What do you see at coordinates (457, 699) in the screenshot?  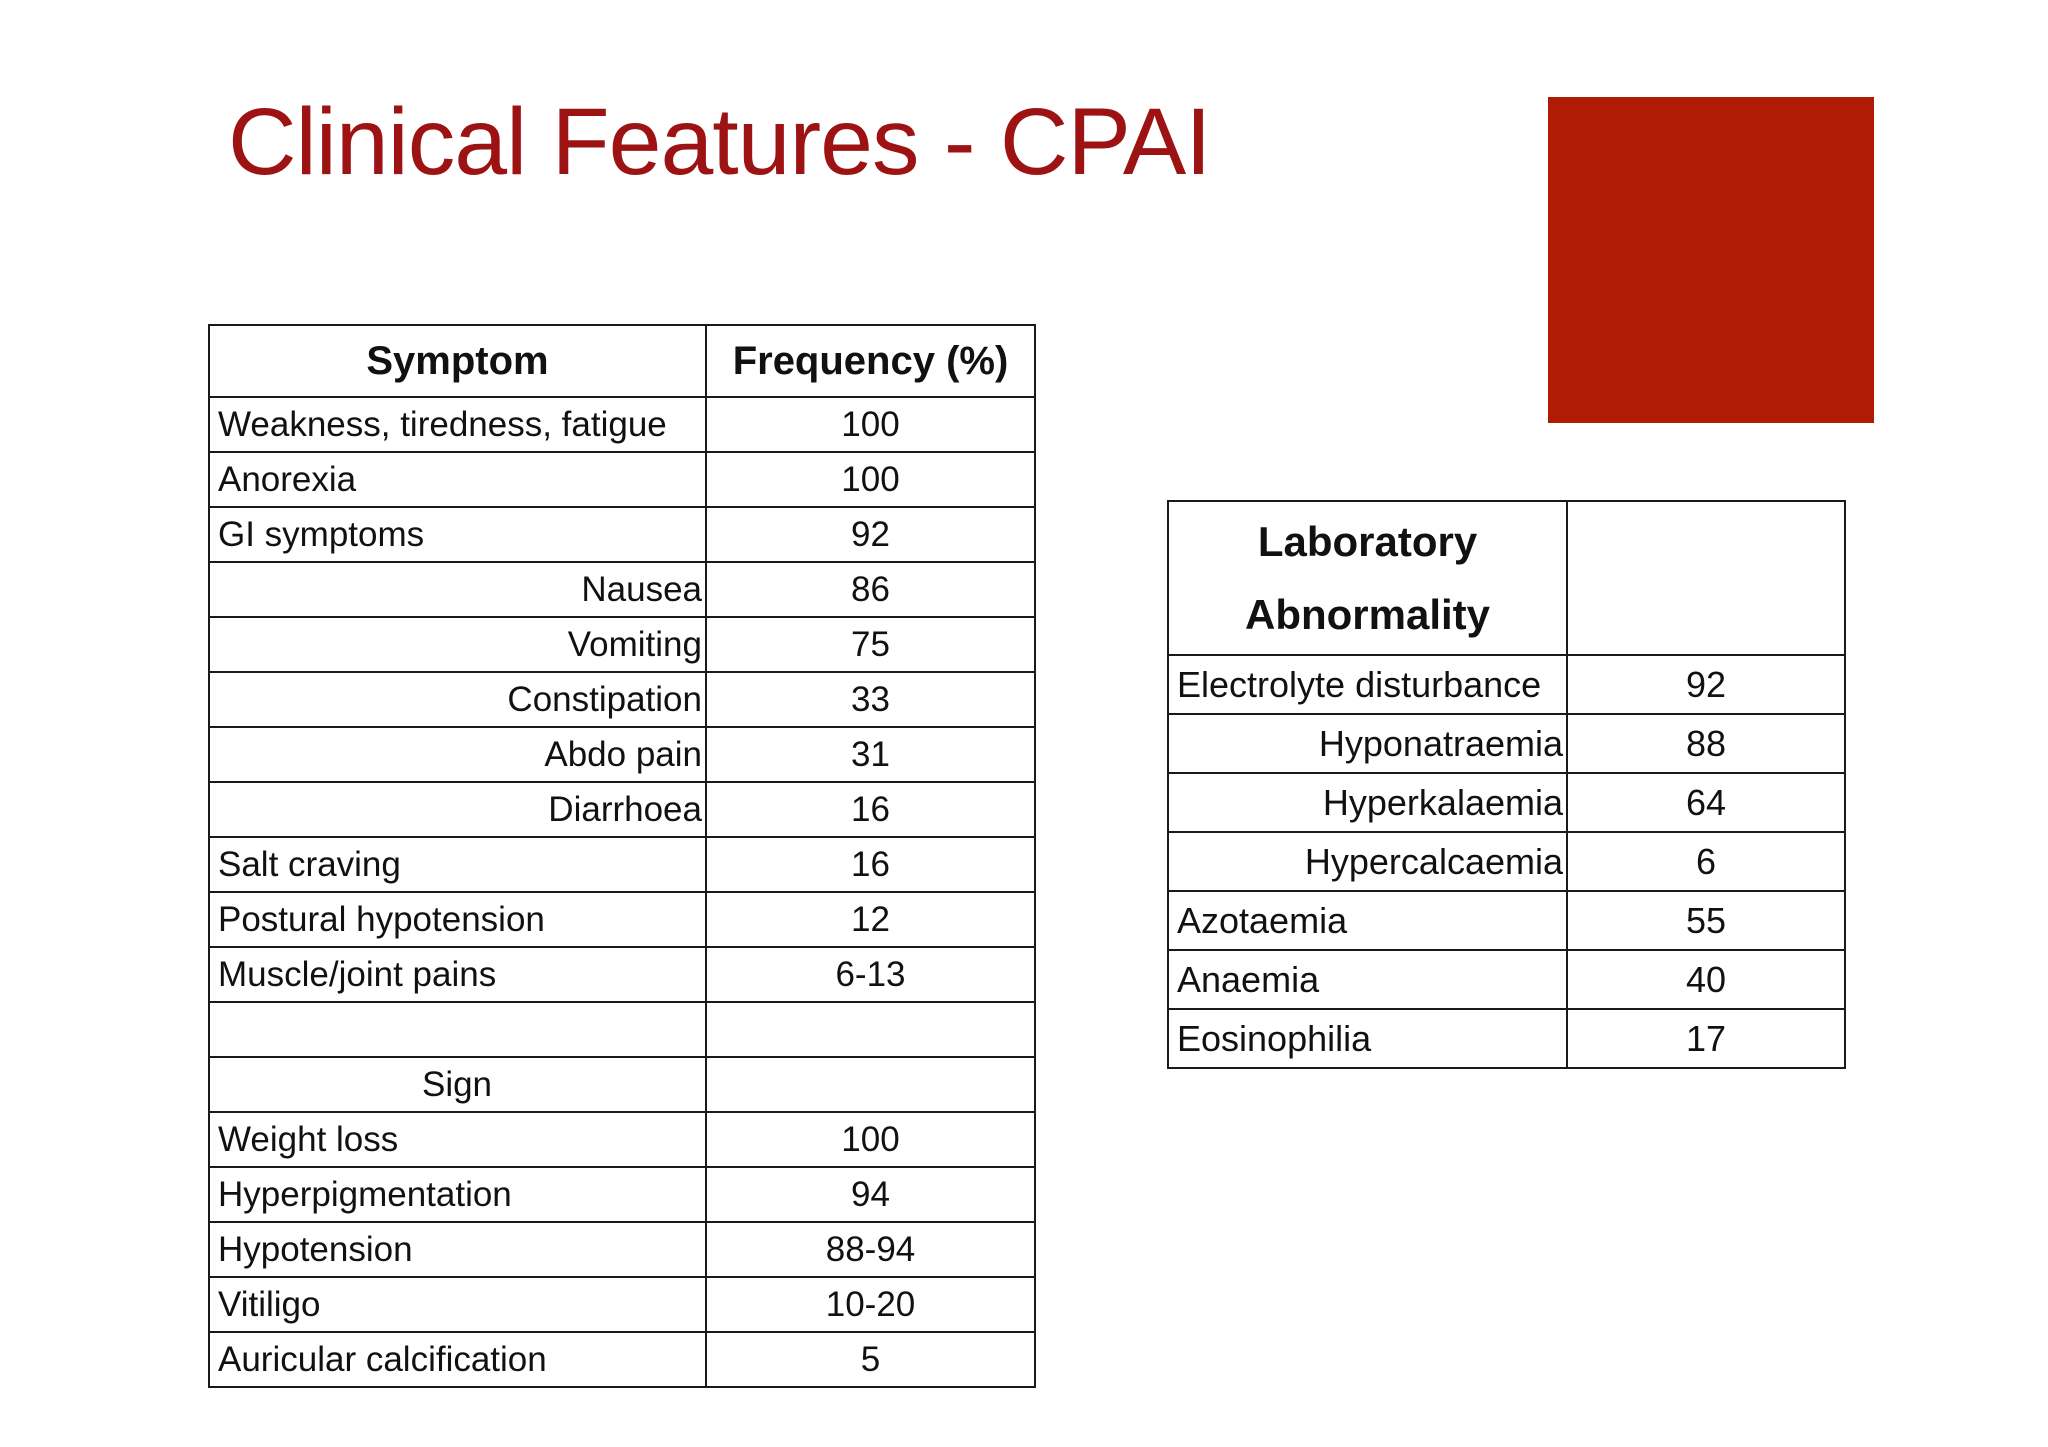 I see `row-label: Constipation` at bounding box center [457, 699].